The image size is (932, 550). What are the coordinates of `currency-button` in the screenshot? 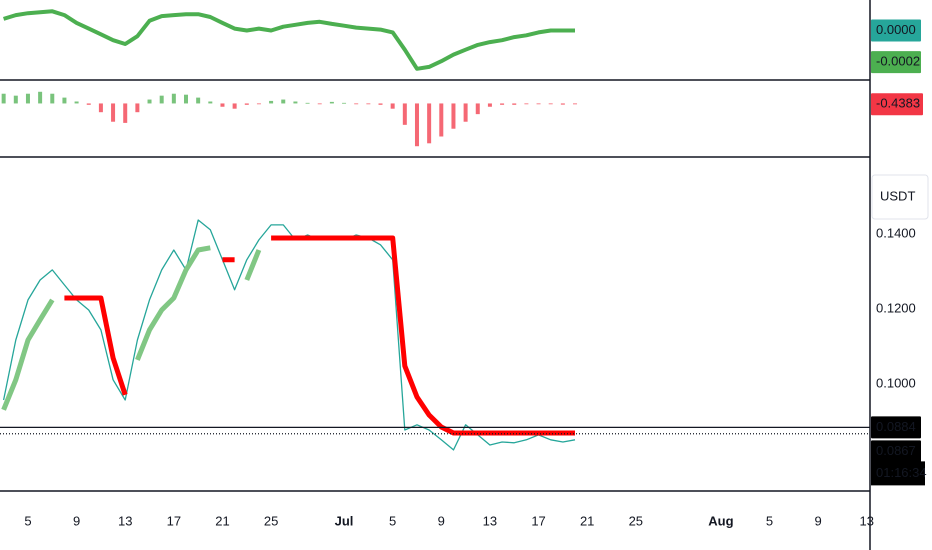 It's located at (900, 197).